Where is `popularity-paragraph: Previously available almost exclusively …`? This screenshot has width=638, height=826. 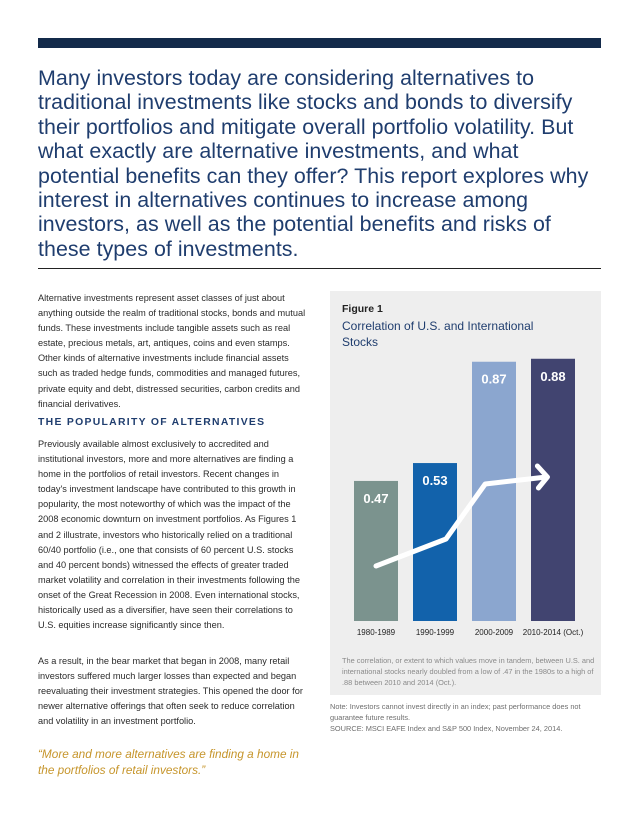
popularity-paragraph: Previously available almost exclusively … is located at coordinates (169, 535).